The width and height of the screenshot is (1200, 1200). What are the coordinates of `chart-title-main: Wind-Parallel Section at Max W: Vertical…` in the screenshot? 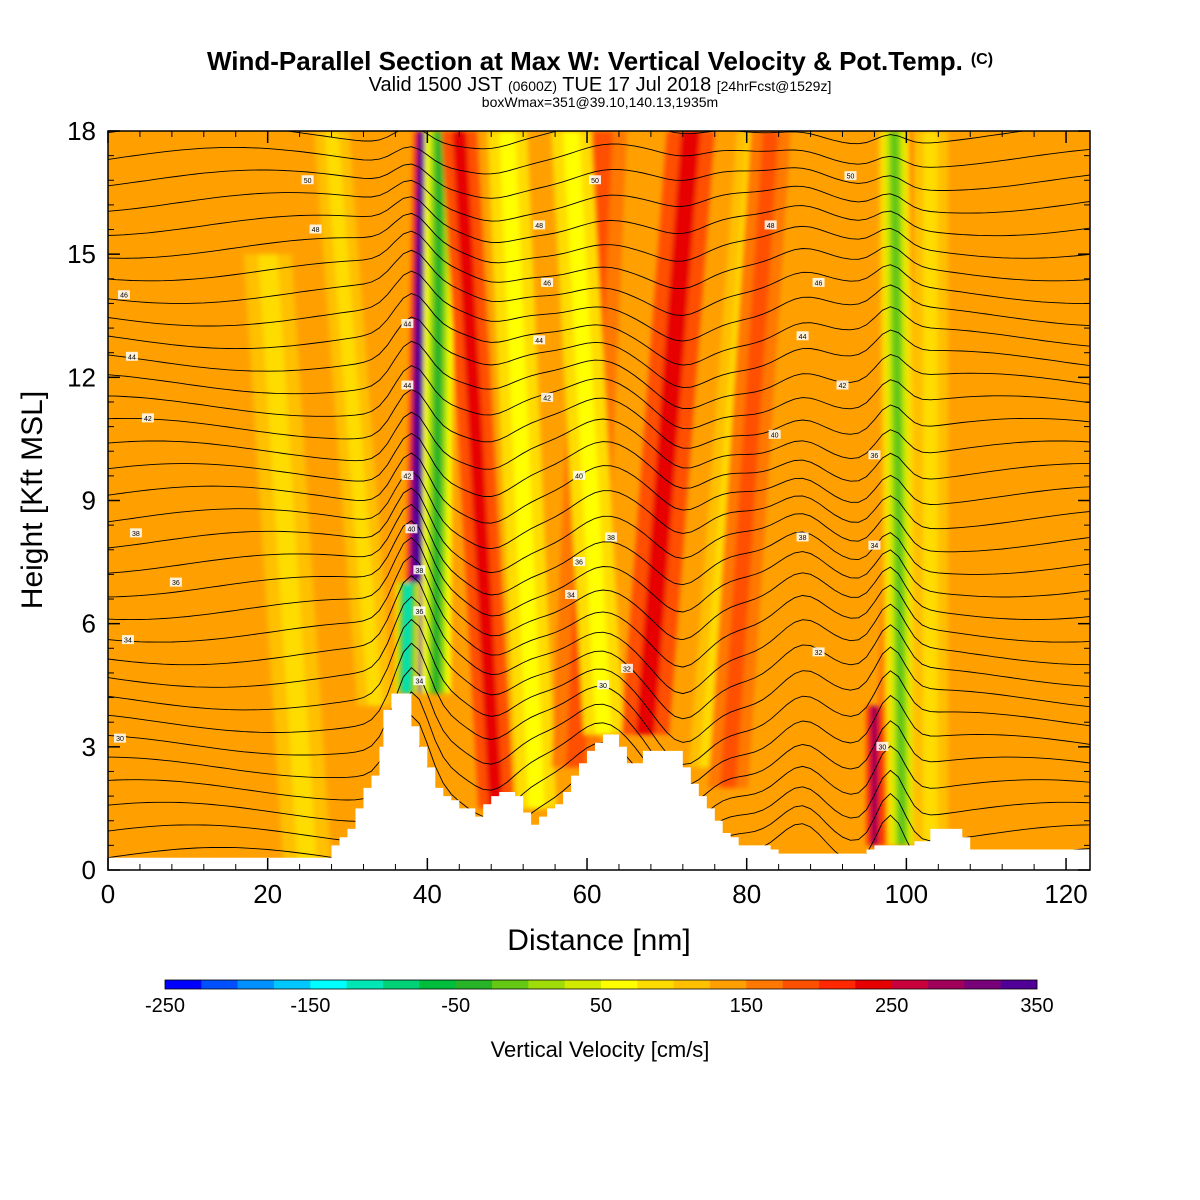 It's located at (585, 61).